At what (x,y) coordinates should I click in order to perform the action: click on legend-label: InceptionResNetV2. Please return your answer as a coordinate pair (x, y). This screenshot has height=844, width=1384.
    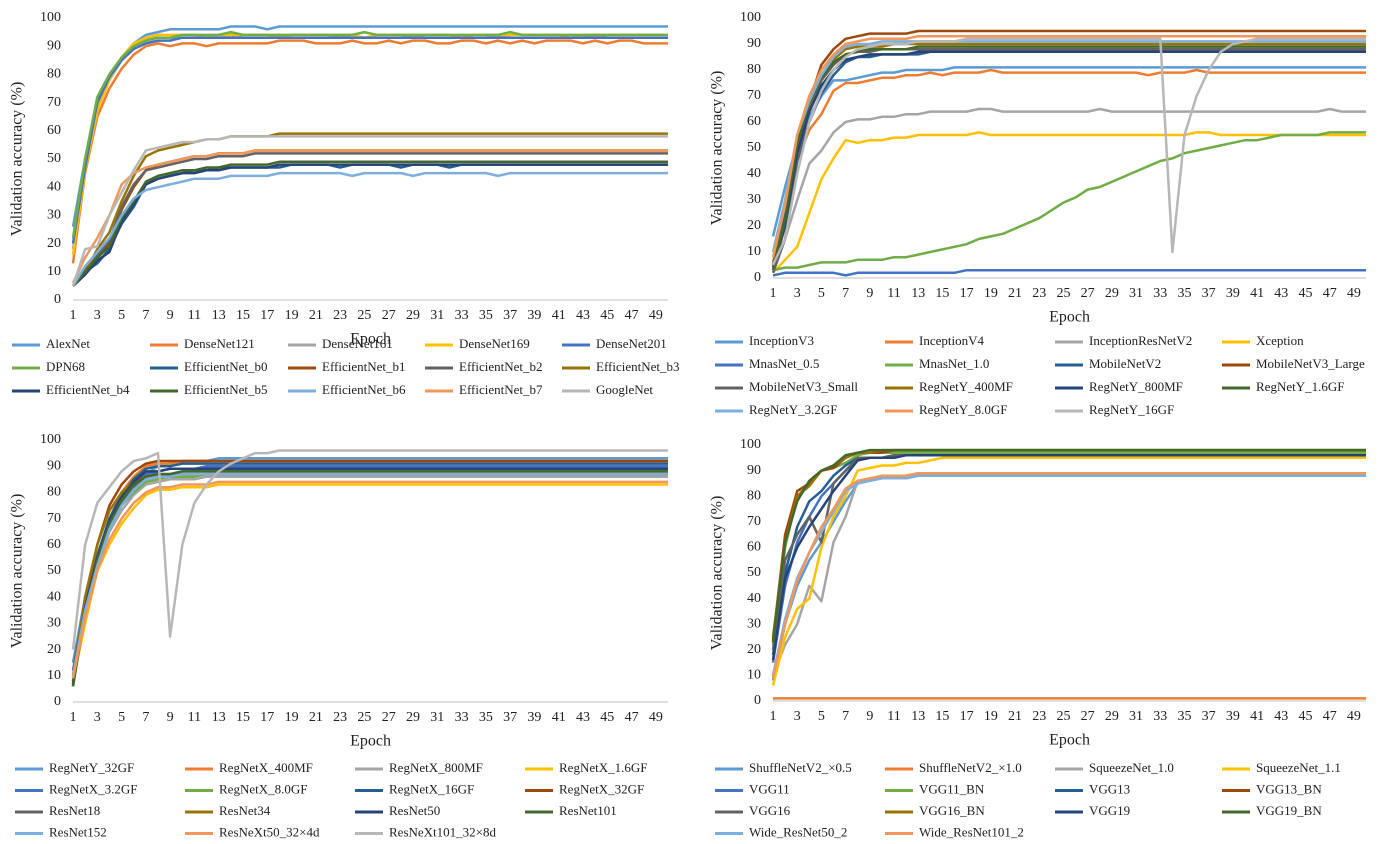
    Looking at the image, I should click on (1140, 340).